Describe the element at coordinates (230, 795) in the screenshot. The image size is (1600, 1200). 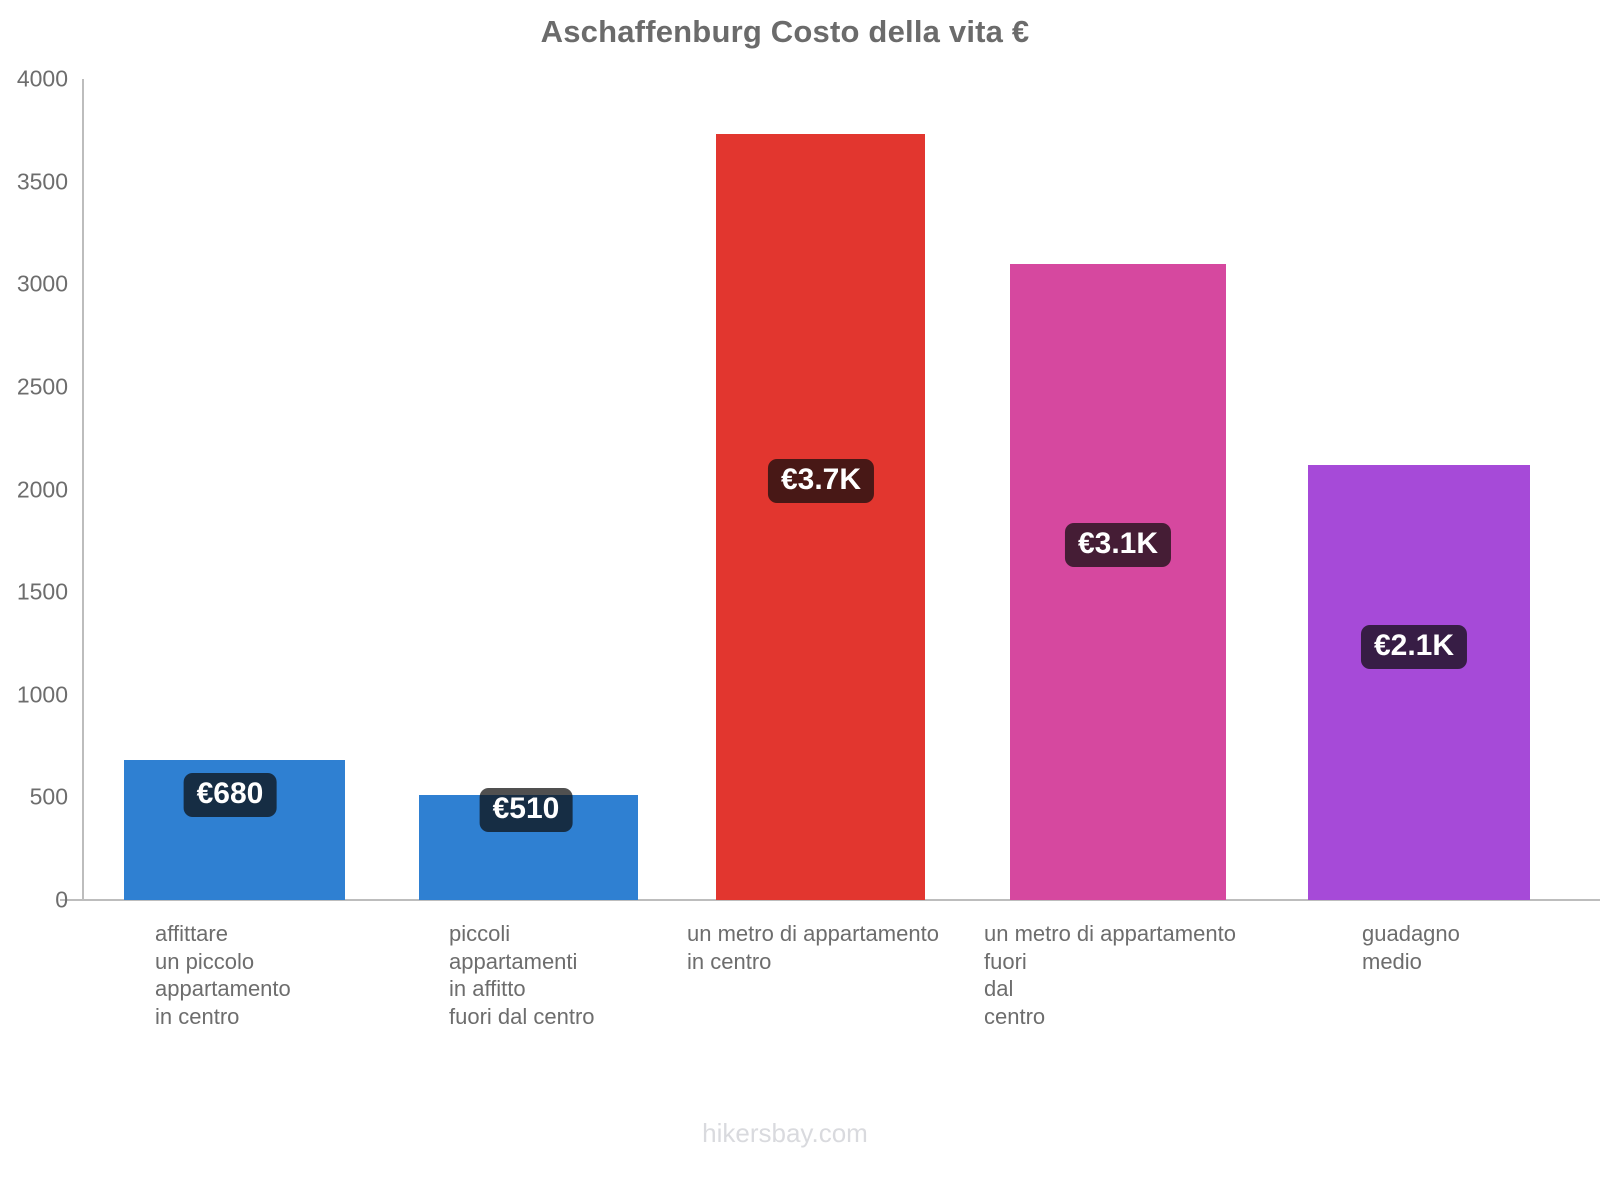
I see `bar-value-label-affittare-un-piccolo-appartamento-in-centro: €680` at that location.